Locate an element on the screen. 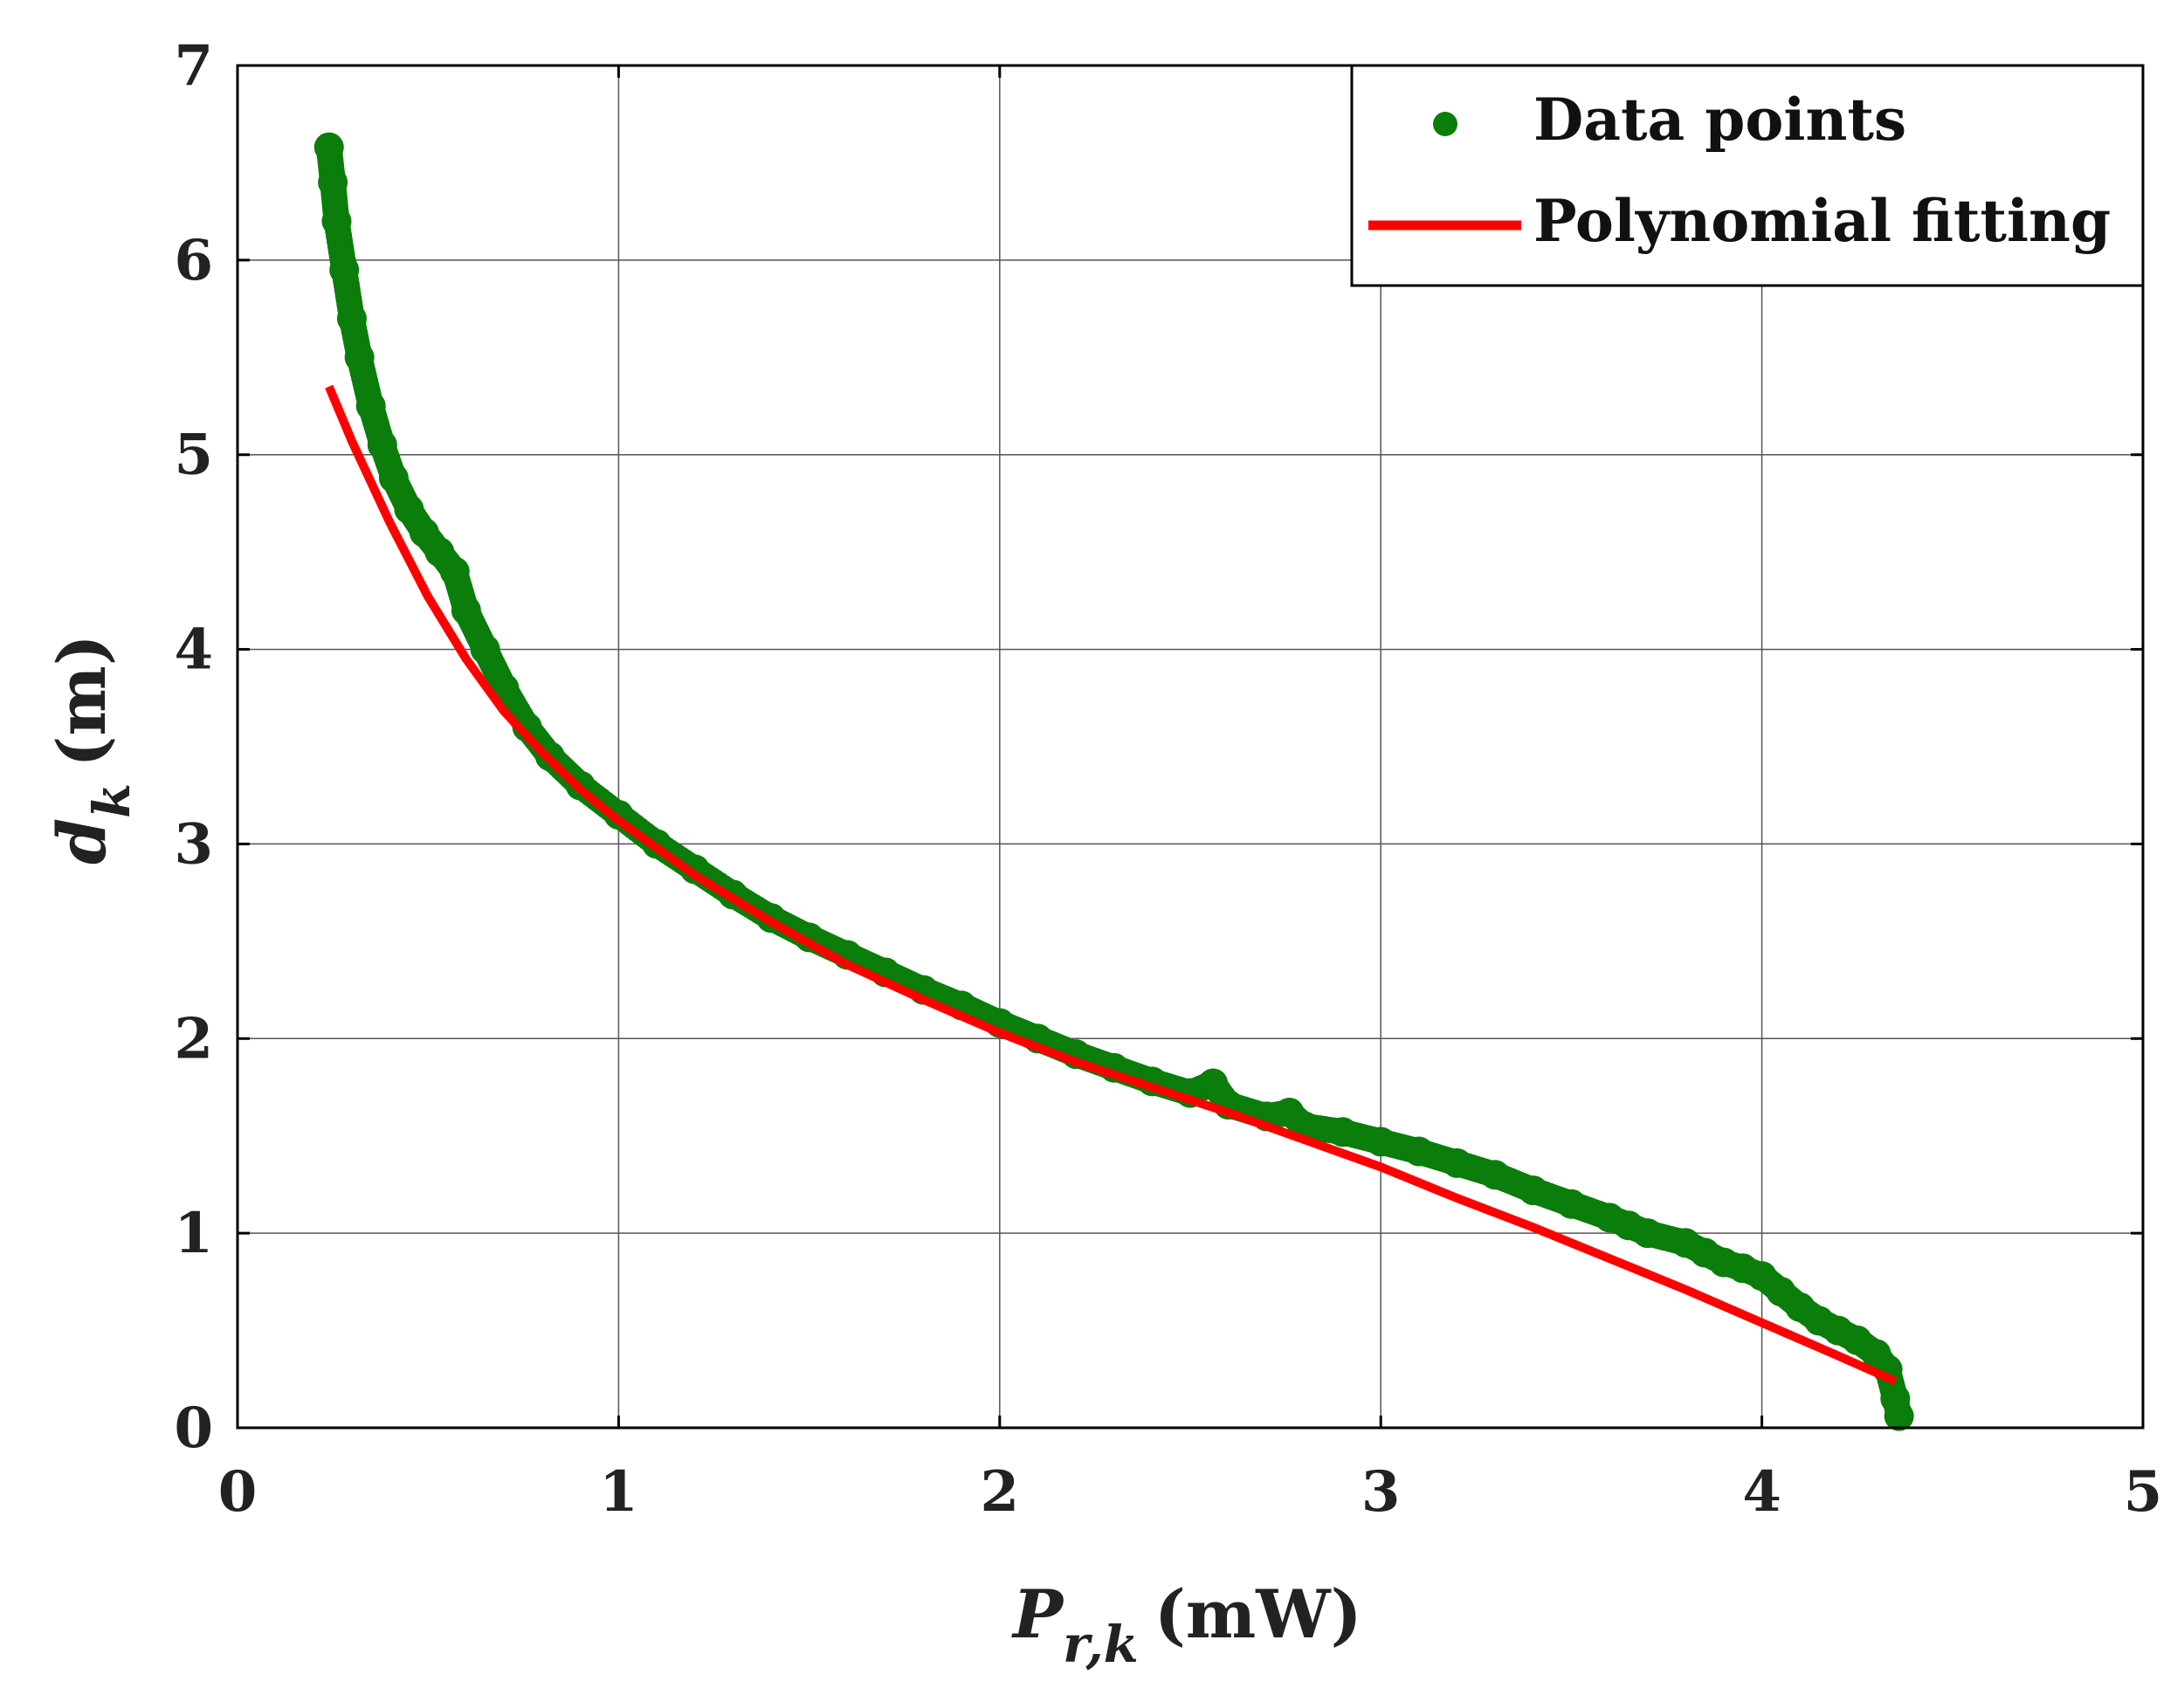  y-tick-label: 7 is located at coordinates (193, 66).